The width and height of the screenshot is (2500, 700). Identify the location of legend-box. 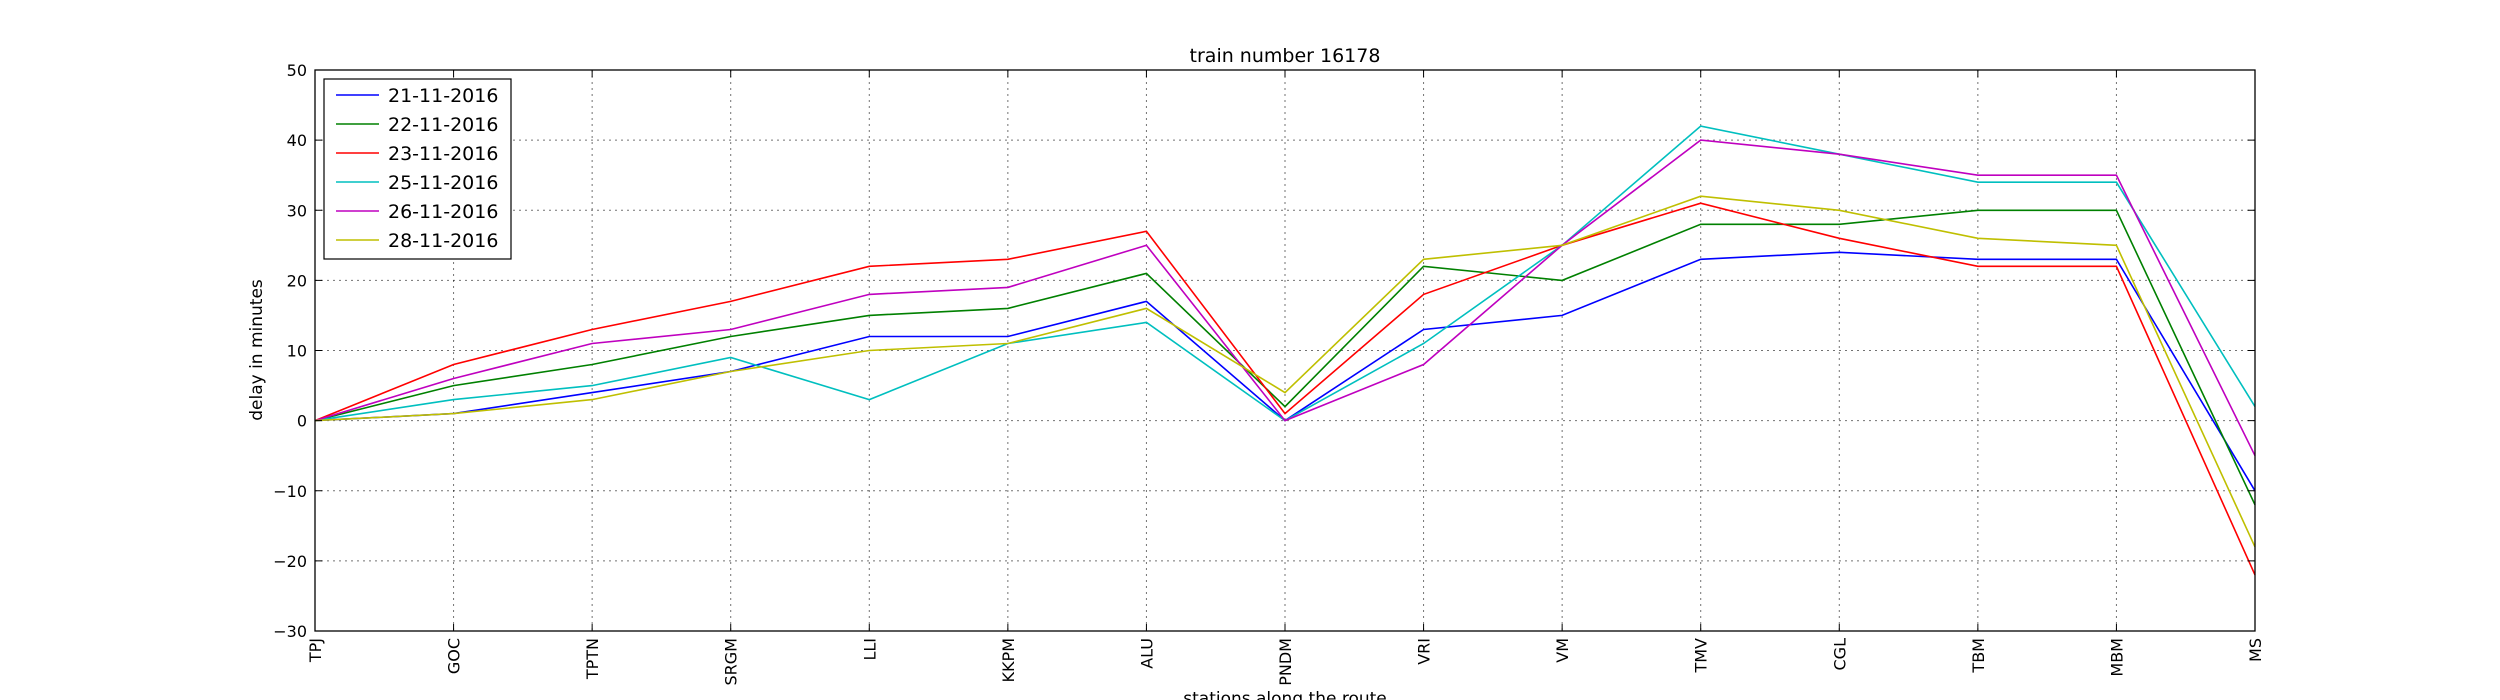
(417, 169).